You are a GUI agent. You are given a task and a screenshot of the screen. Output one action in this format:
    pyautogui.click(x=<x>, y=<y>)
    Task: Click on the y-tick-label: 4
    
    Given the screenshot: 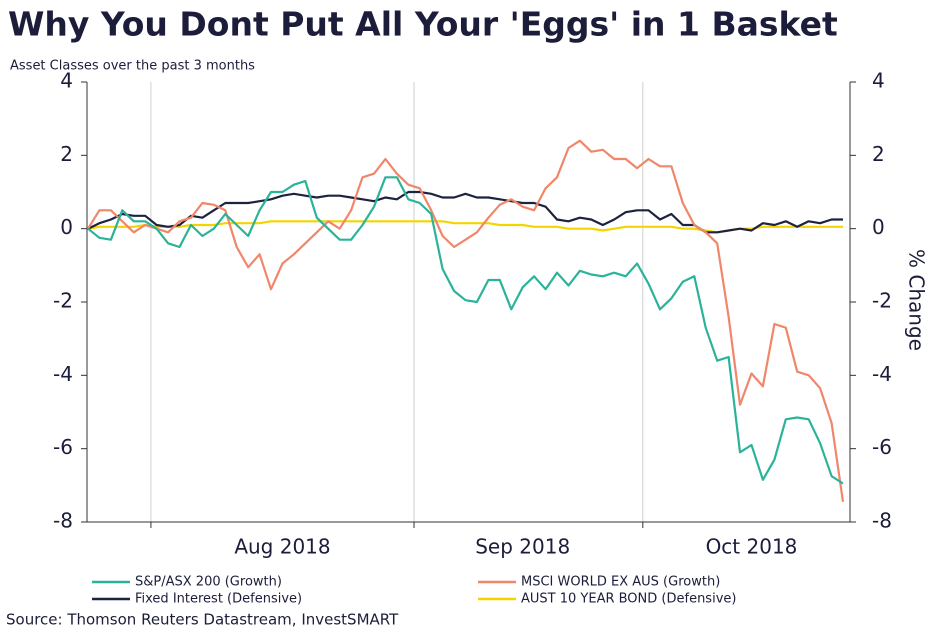 What is the action you would take?
    pyautogui.click(x=66, y=81)
    